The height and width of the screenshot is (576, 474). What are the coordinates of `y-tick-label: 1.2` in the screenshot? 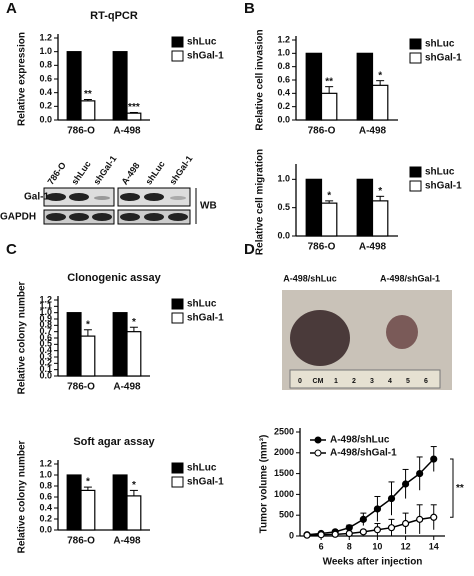 It's located at (45, 463).